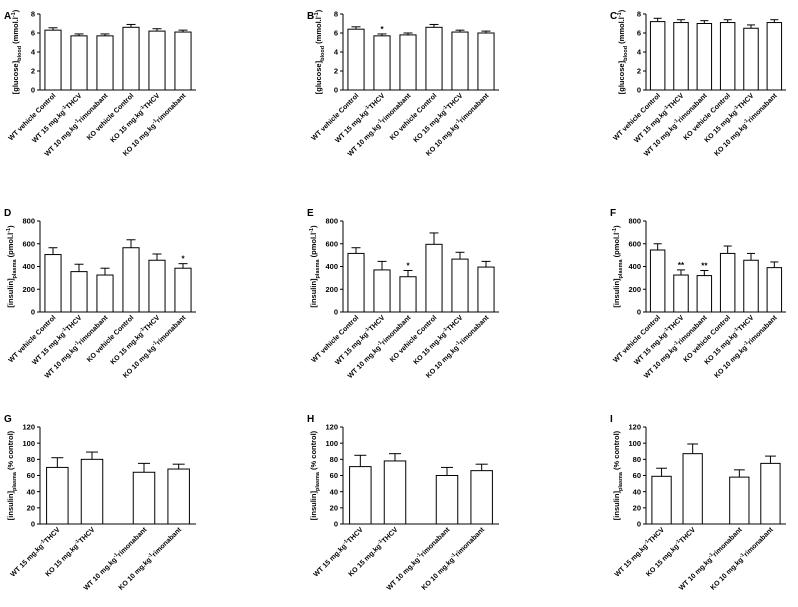  What do you see at coordinates (331, 266) in the screenshot?
I see `y-tick-label: 400` at bounding box center [331, 266].